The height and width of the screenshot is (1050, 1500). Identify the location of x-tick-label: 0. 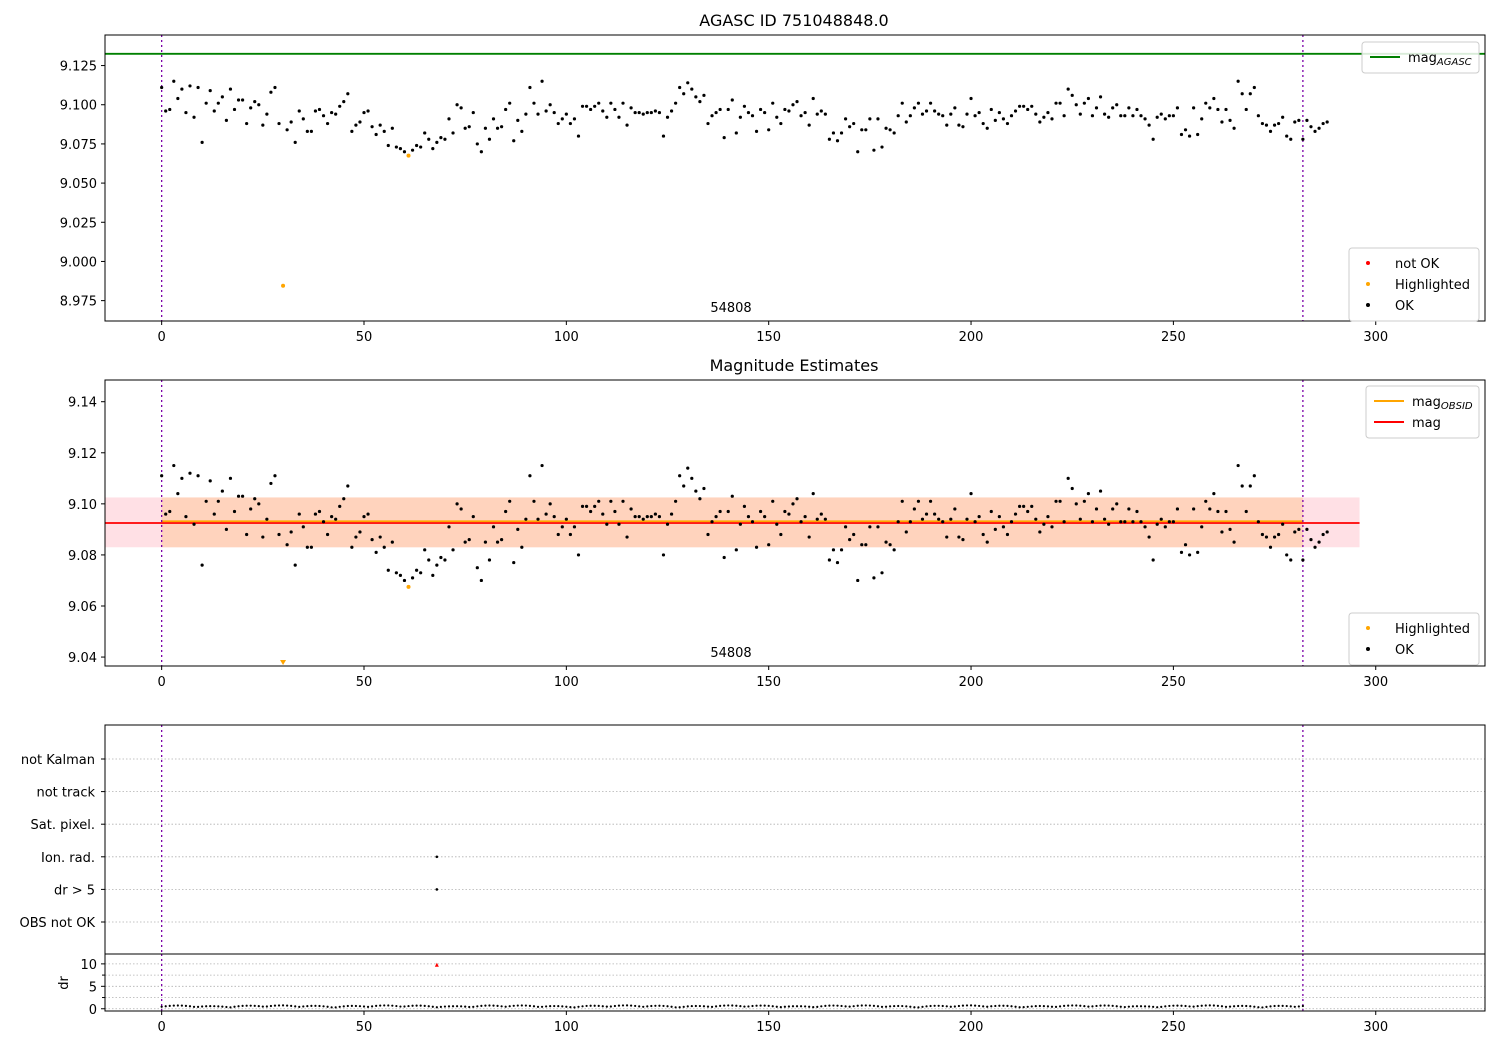
(162, 337).